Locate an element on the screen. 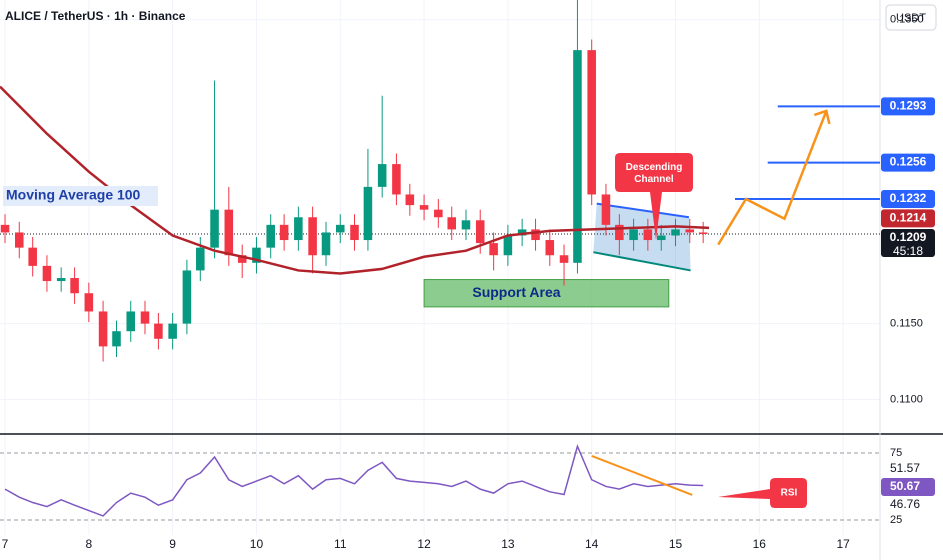 This screenshot has height=560, width=943. x-tick-label: 9 is located at coordinates (172, 544).